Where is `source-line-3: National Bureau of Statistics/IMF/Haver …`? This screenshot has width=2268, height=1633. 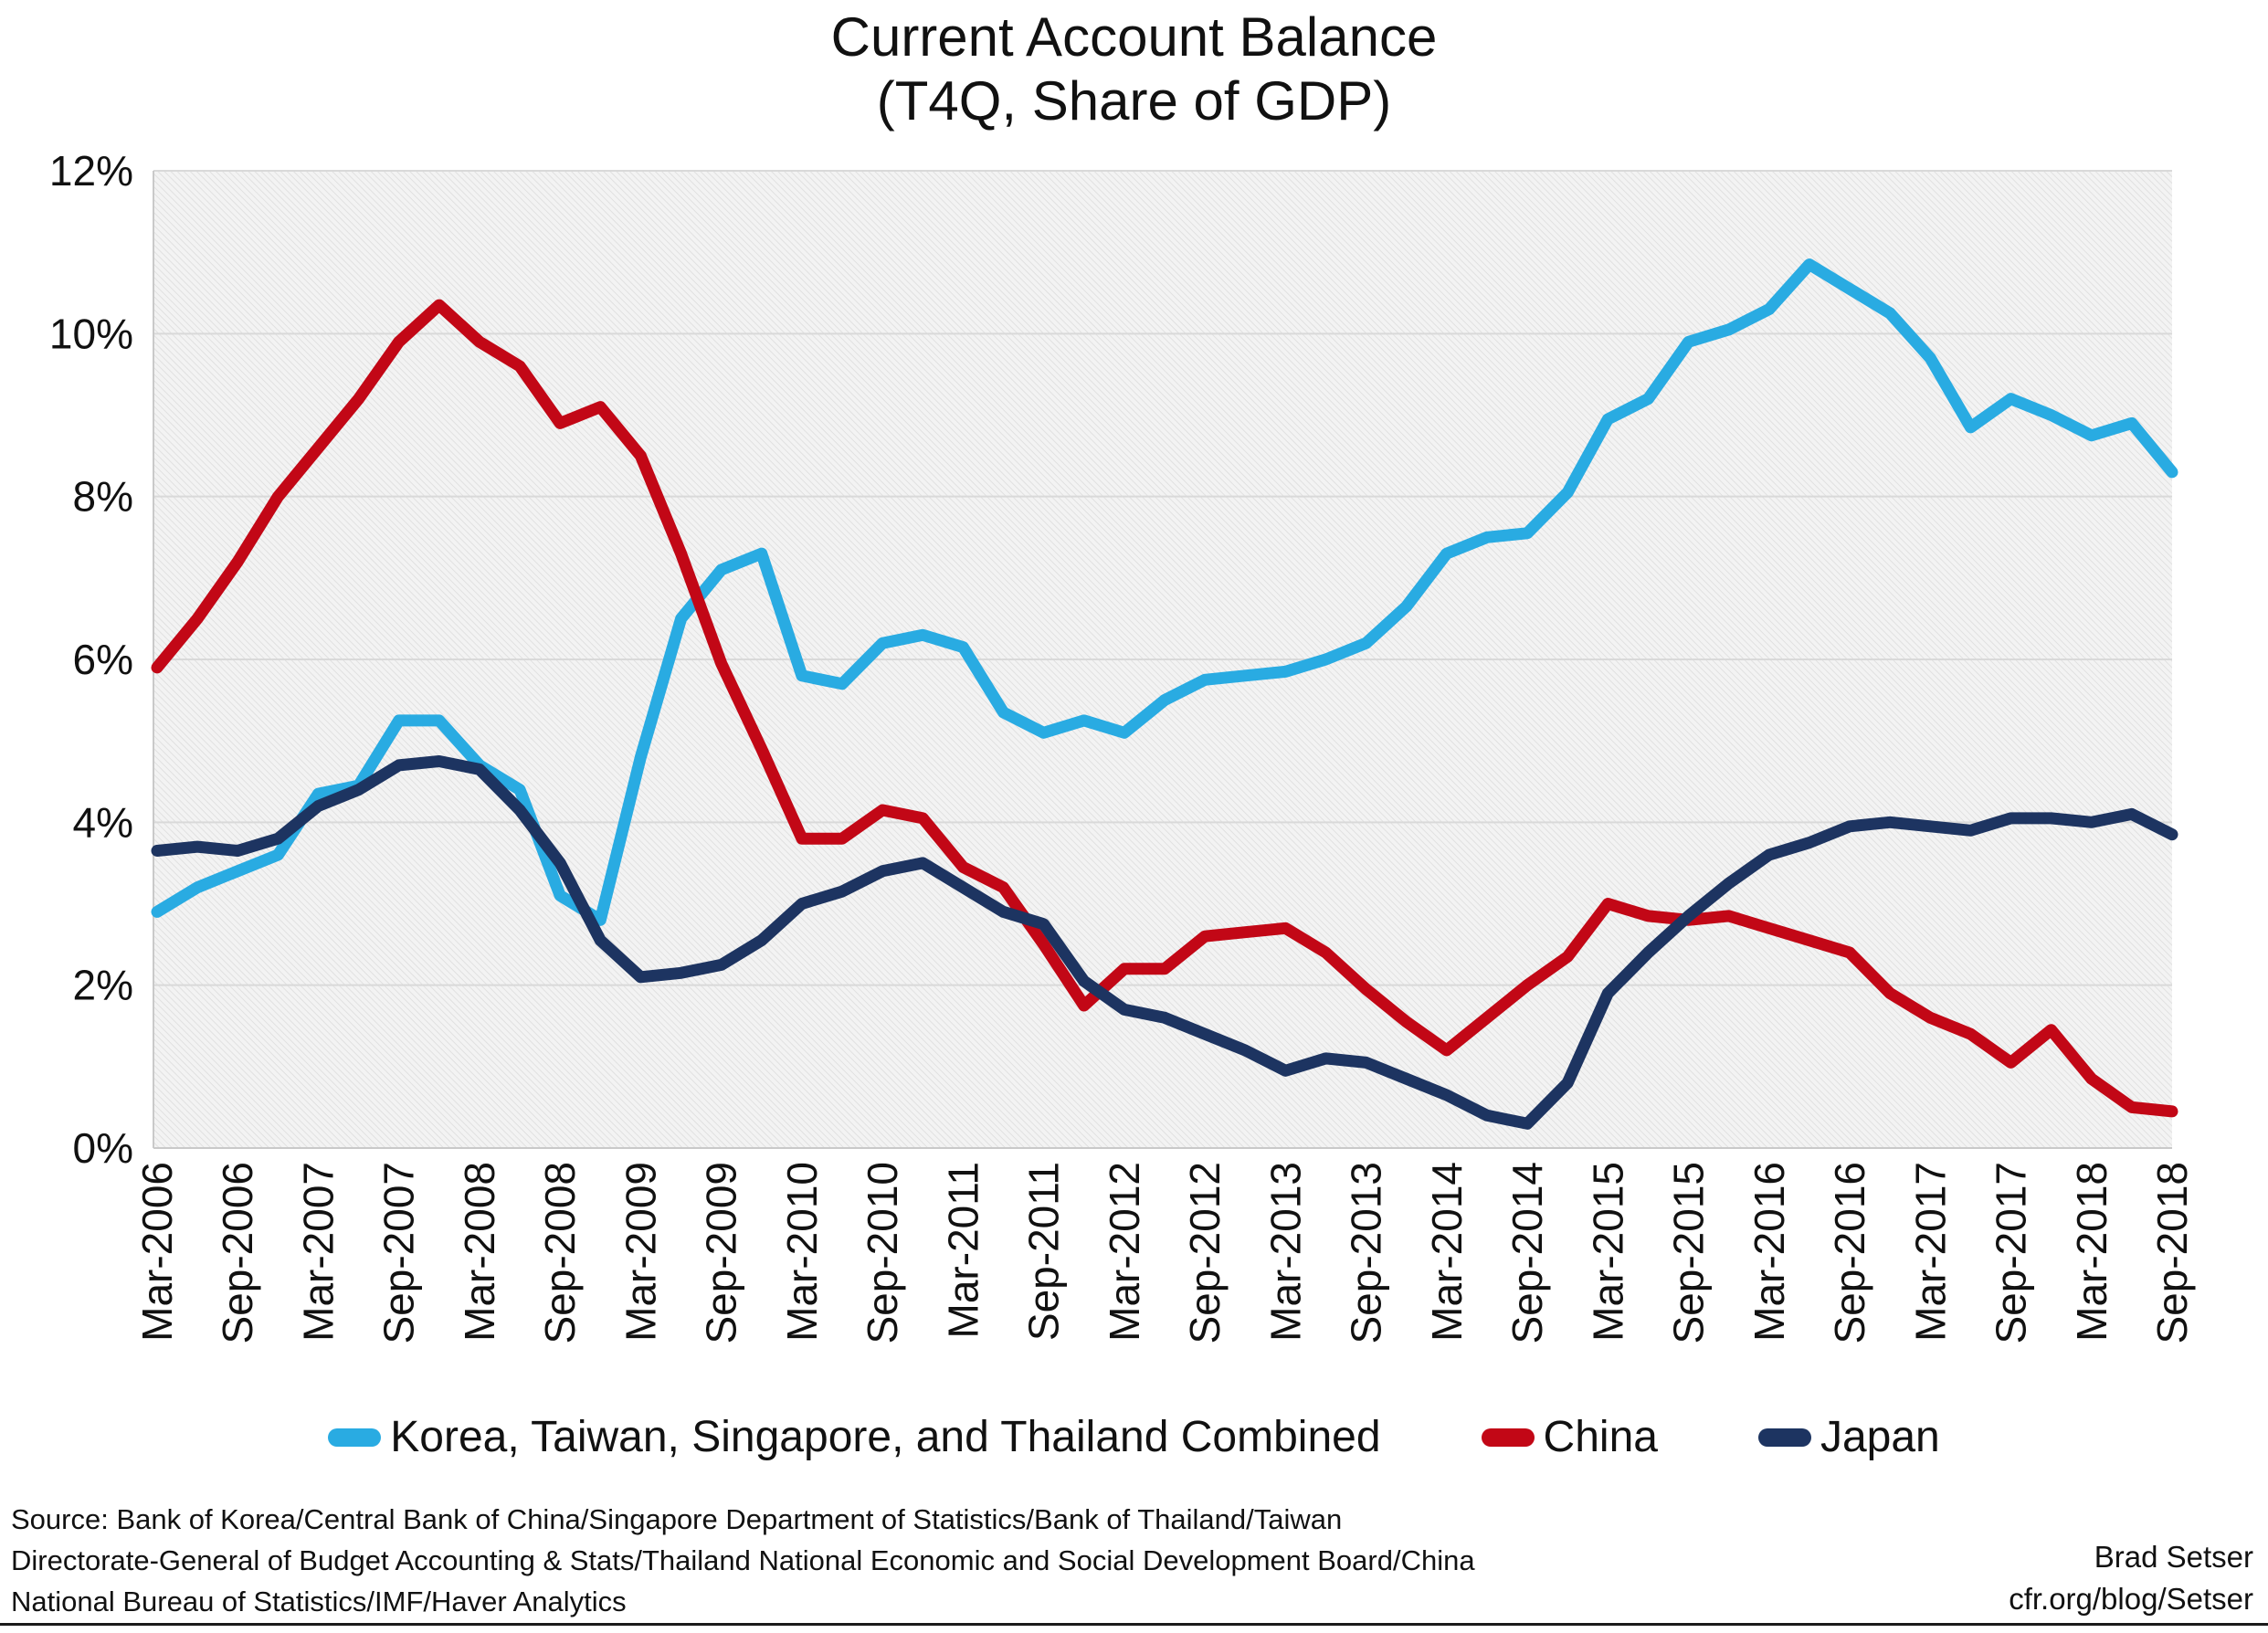 source-line-3: National Bureau of Statistics/IMF/Haver … is located at coordinates (319, 1601).